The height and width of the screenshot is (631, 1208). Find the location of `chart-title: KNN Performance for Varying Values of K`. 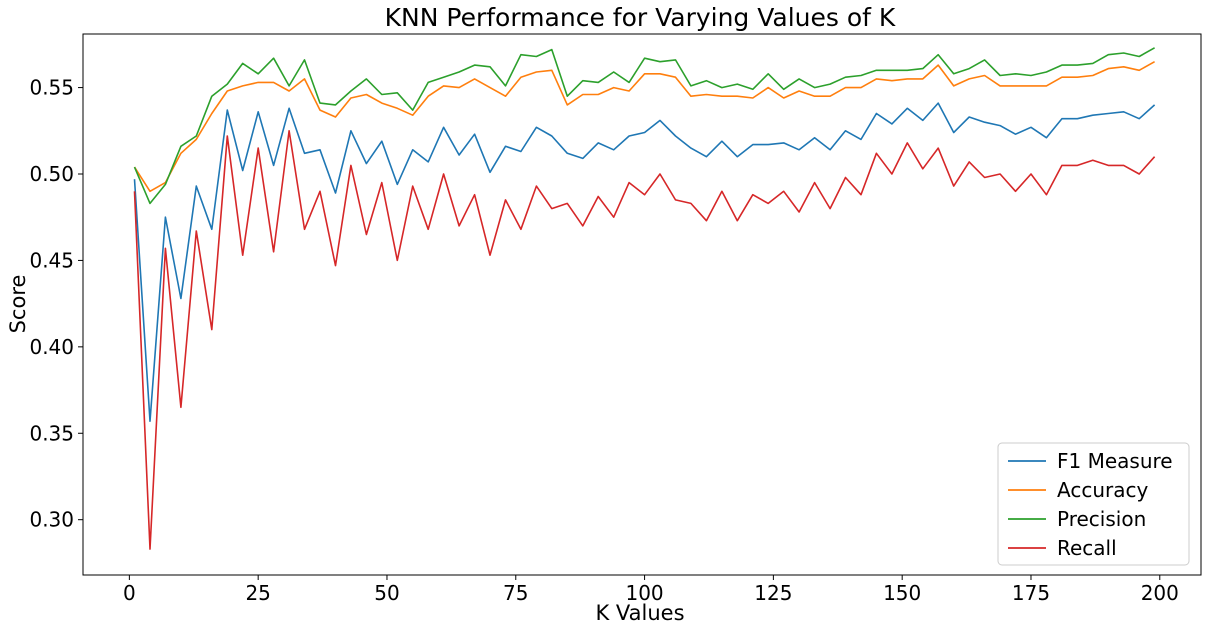

chart-title: KNN Performance for Varying Values of K is located at coordinates (640, 17).